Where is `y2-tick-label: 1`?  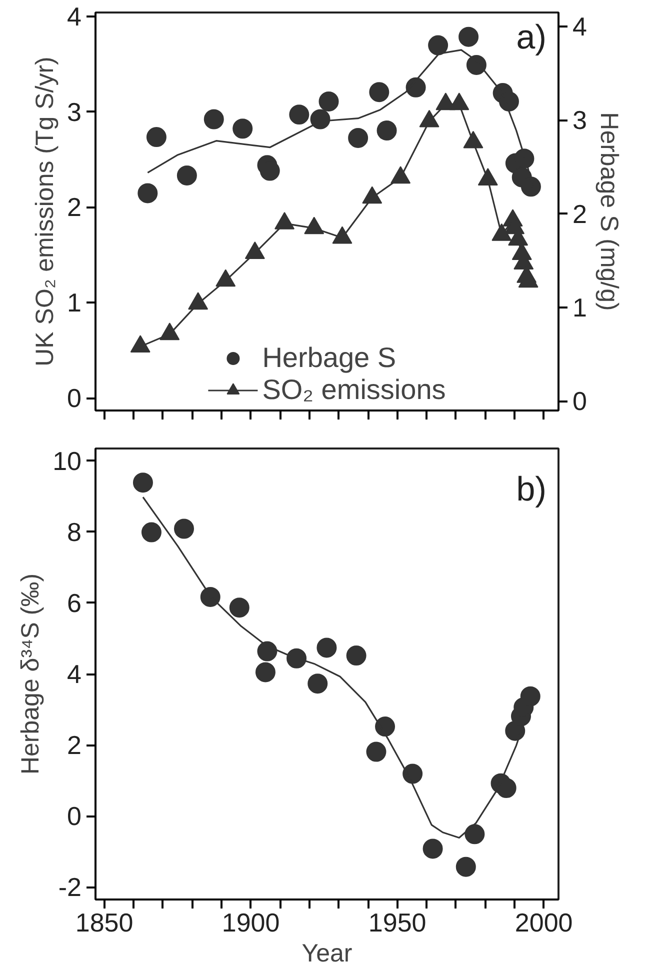
y2-tick-label: 1 is located at coordinates (579, 307).